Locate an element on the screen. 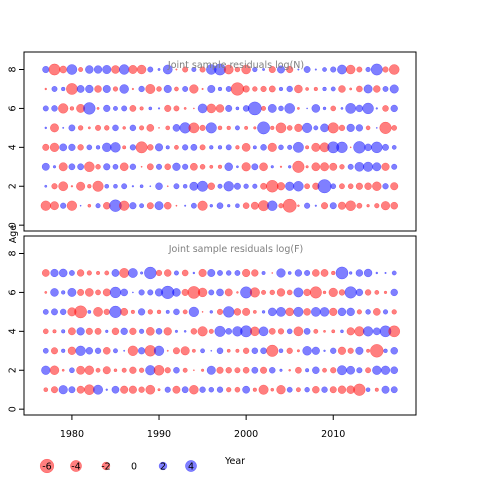  x-tick-label: 2010 is located at coordinates (333, 434).